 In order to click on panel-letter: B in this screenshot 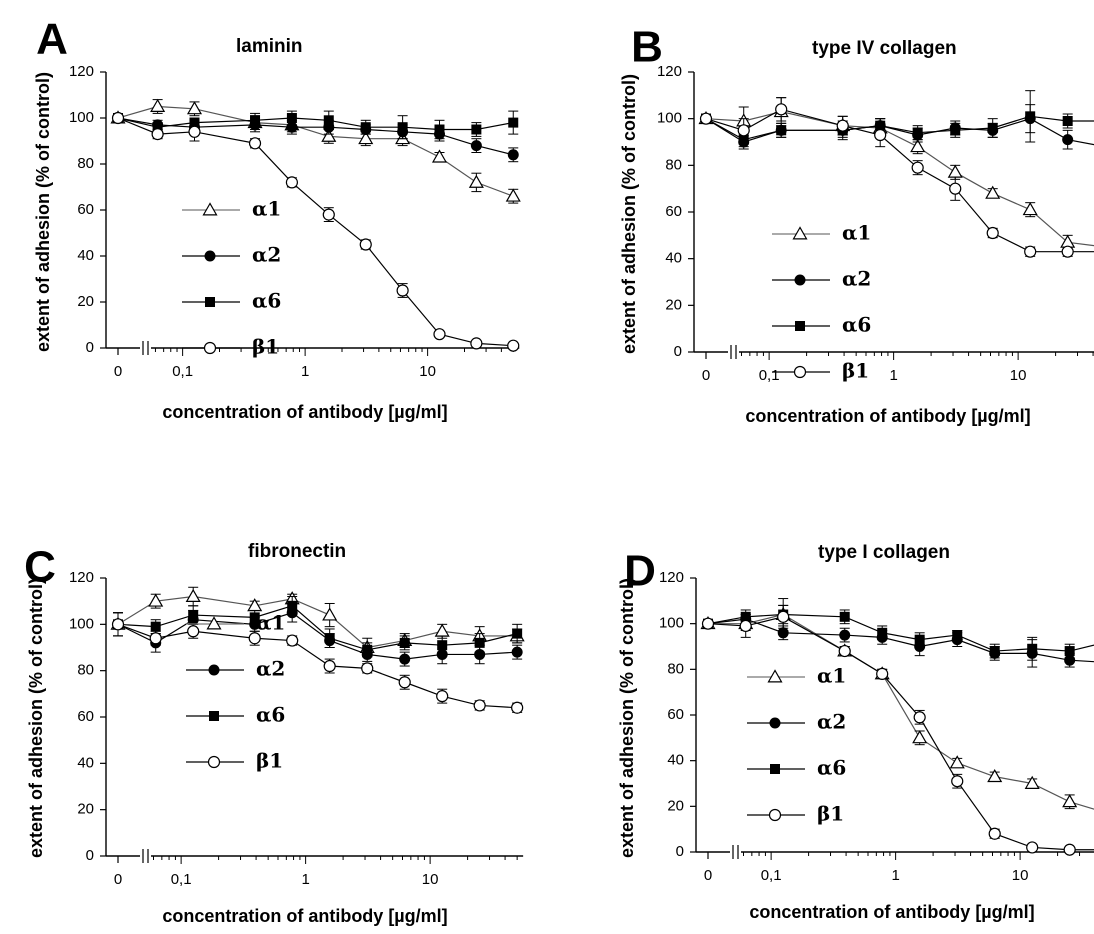, I will do `click(647, 47)`.